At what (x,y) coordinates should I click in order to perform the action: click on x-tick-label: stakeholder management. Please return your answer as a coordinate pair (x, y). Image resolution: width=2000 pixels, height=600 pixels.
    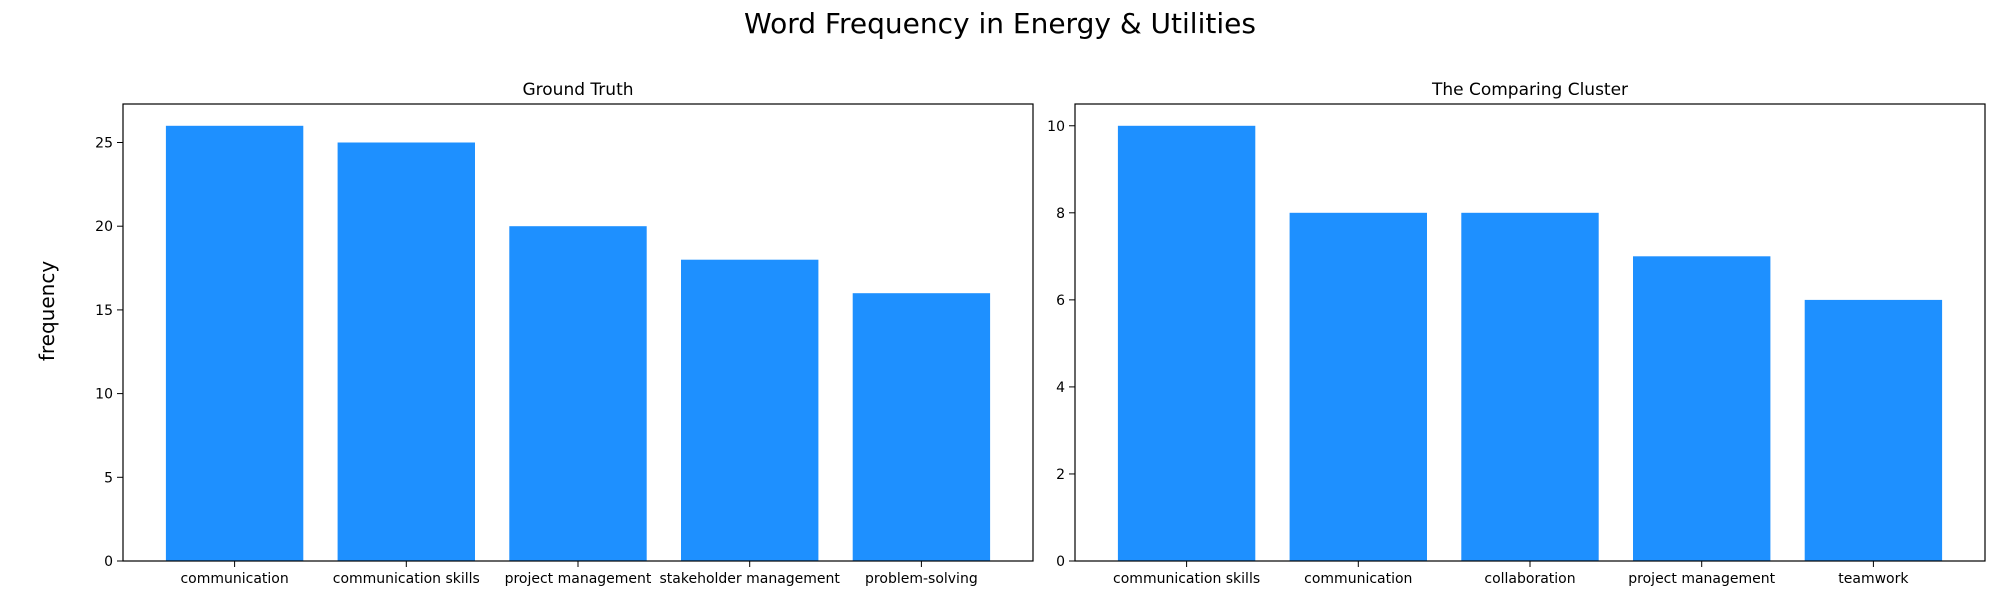
    Looking at the image, I should click on (749, 579).